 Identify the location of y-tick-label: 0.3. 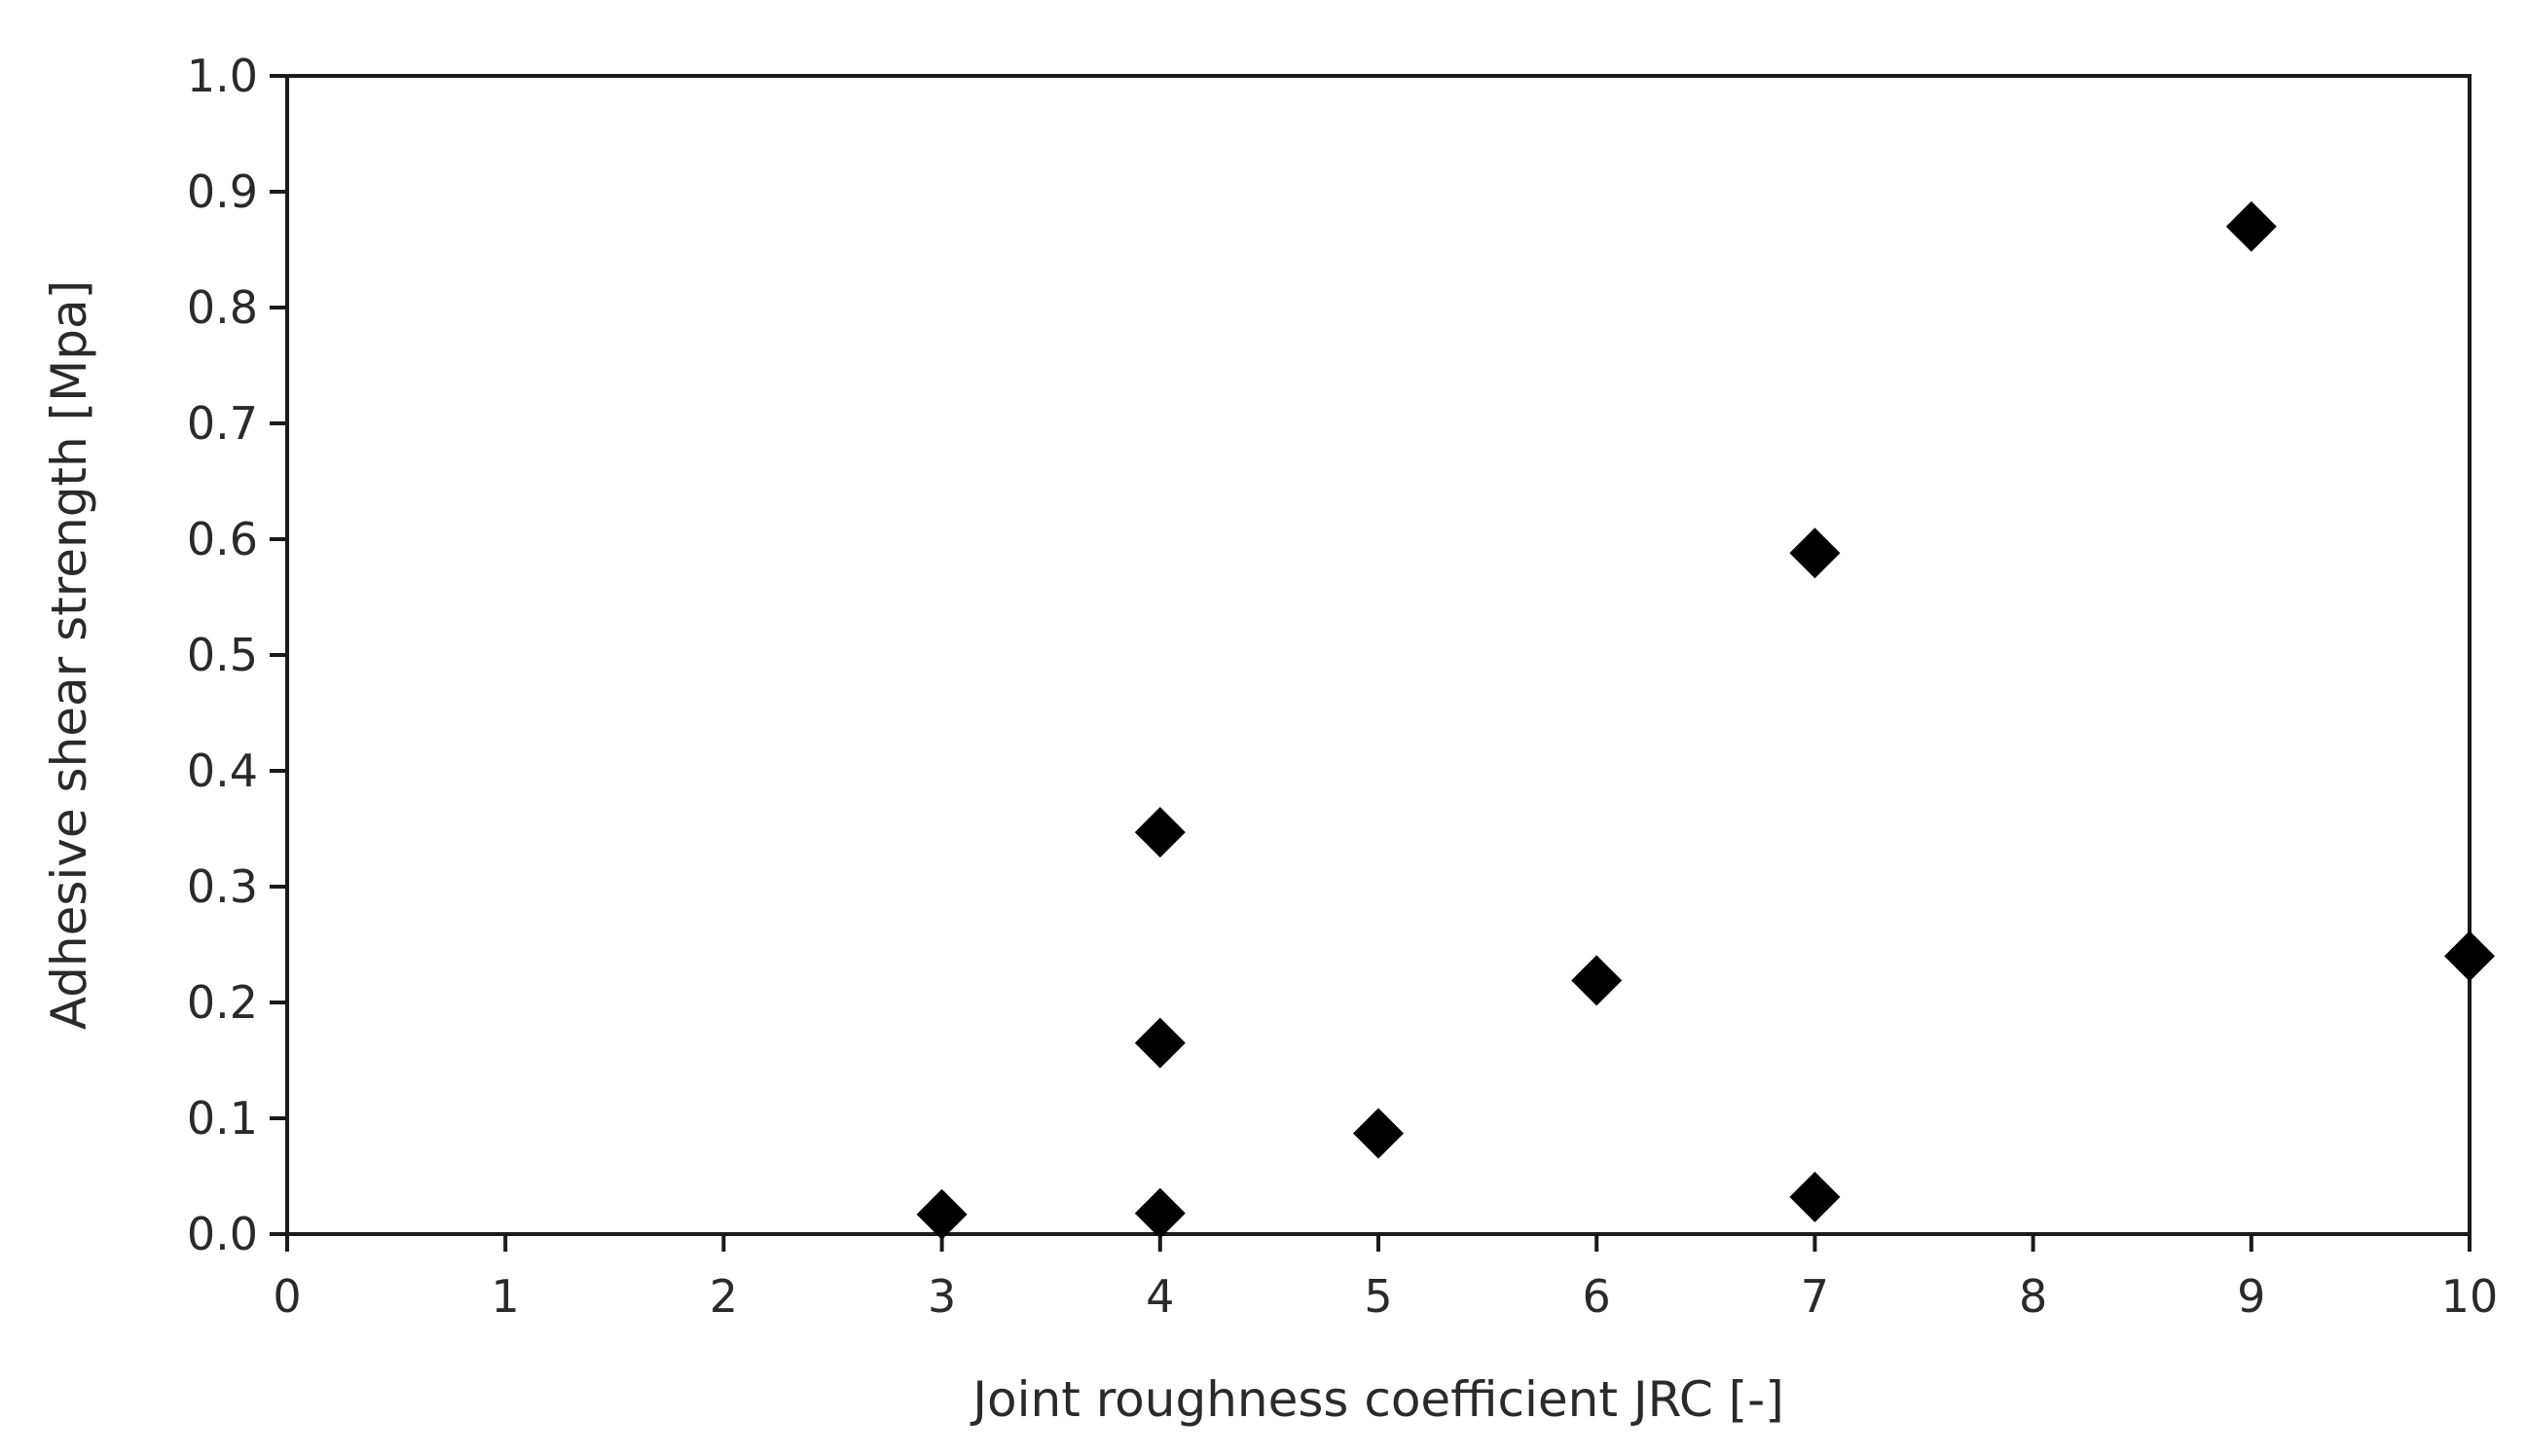
(222, 886).